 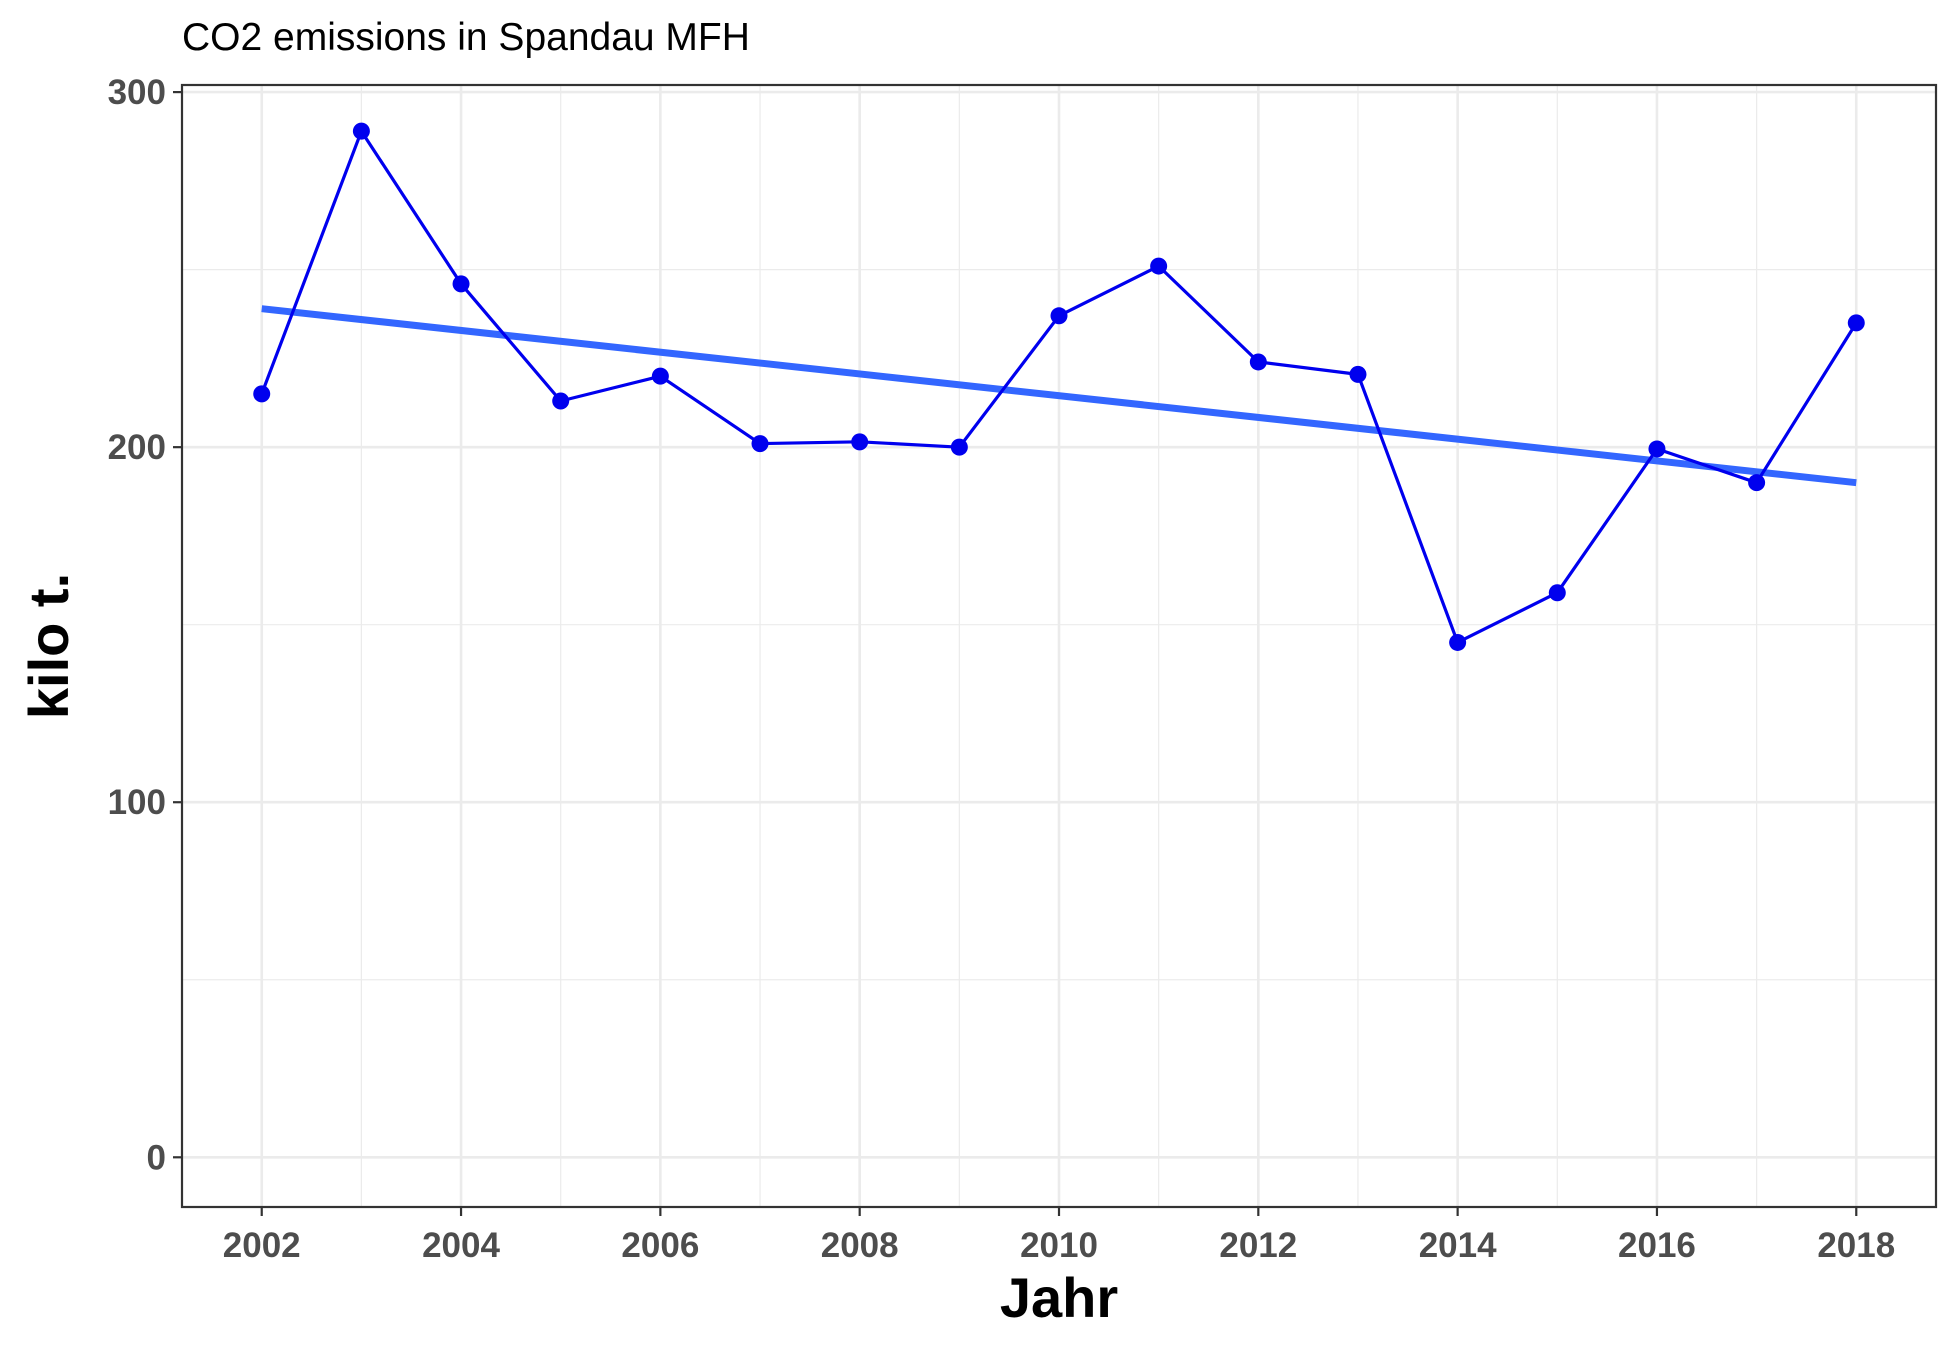 What do you see at coordinates (466, 37) in the screenshot?
I see `chart-title: CO2 emissions in Spandau MFH` at bounding box center [466, 37].